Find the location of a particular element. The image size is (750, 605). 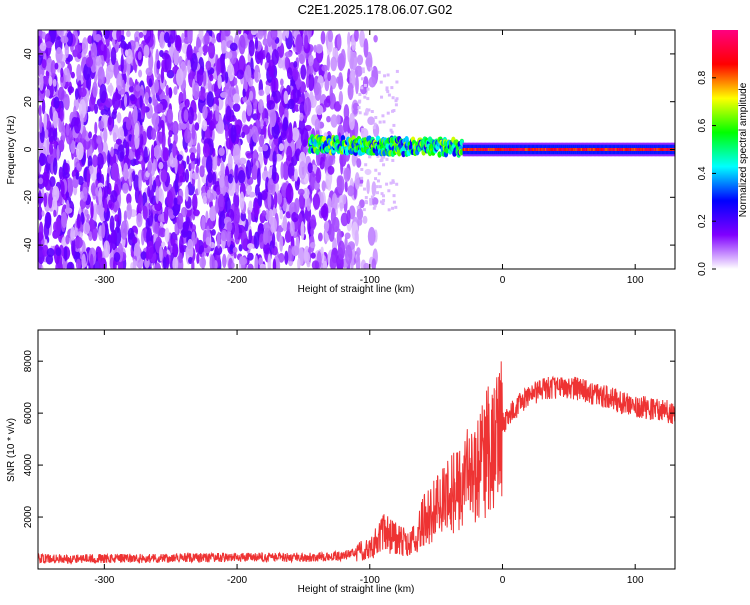

x-tick-label: -300 is located at coordinates (104, 280).